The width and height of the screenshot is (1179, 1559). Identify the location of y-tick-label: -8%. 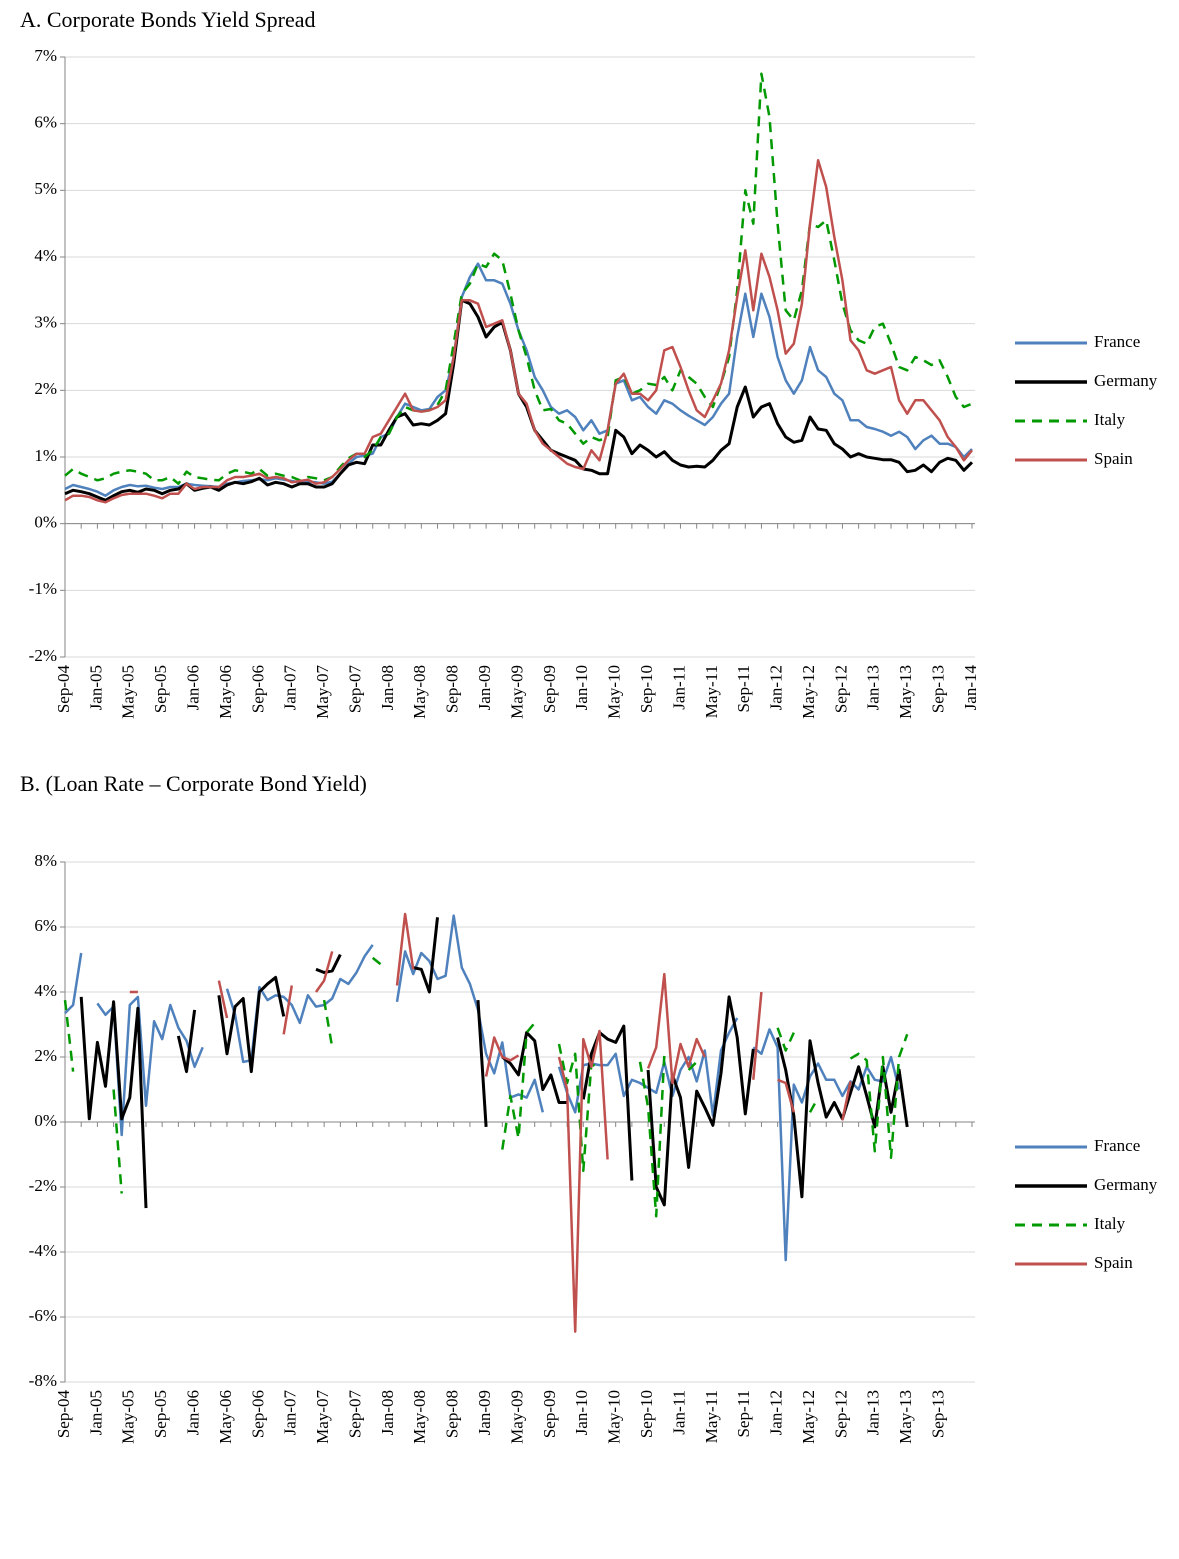
(43, 1380).